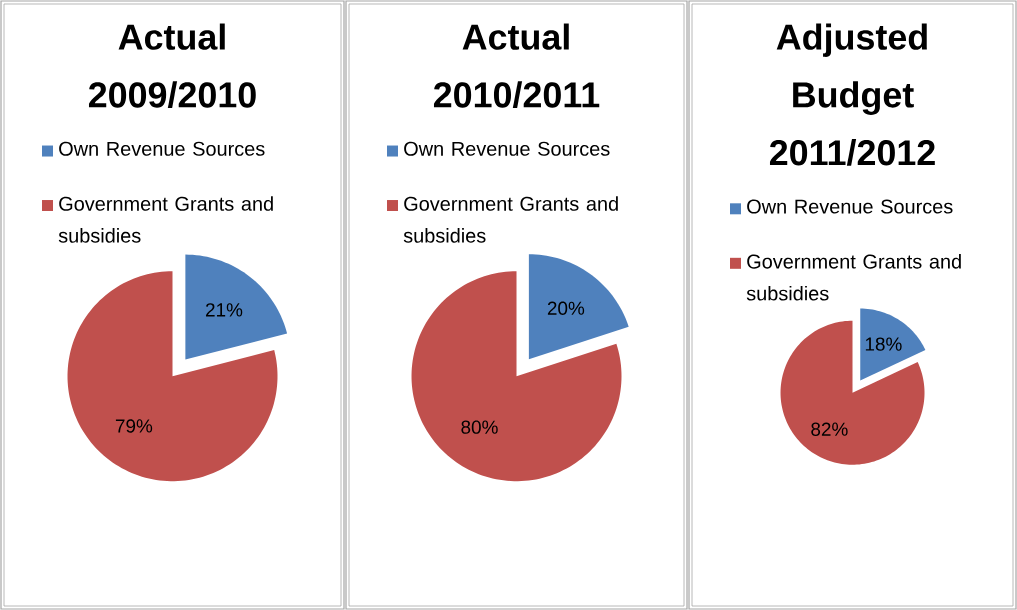 The height and width of the screenshot is (610, 1017). What do you see at coordinates (516, 65) in the screenshot?
I see `chart-title: Actual 2010/2011` at bounding box center [516, 65].